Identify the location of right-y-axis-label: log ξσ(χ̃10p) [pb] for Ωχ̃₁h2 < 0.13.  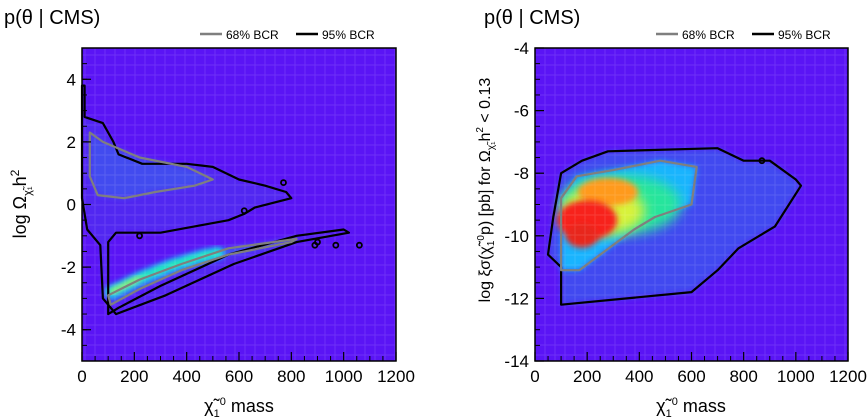
(486, 190).